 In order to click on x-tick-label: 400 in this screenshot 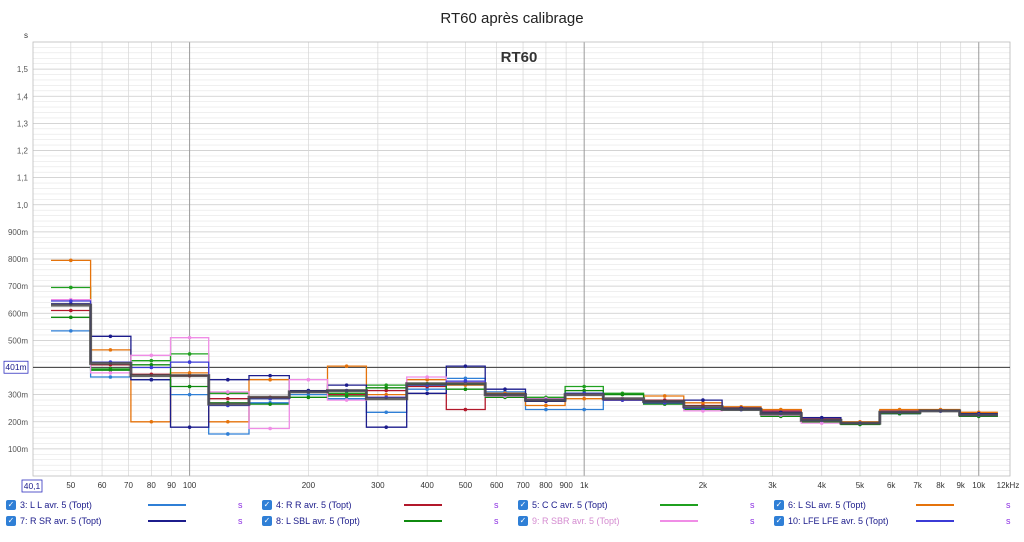, I will do `click(427, 485)`.